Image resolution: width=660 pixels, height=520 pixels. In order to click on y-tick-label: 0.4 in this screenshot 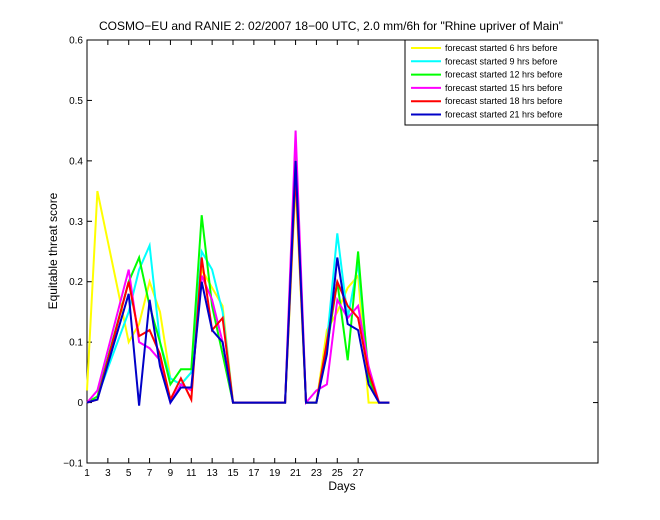, I will do `click(76, 161)`.